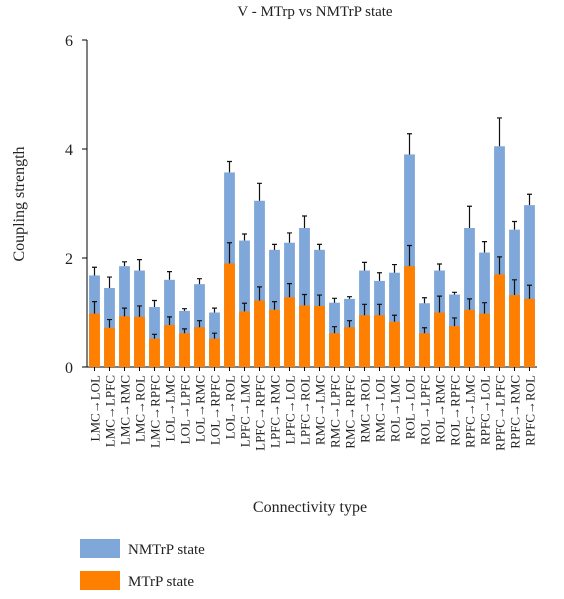  What do you see at coordinates (125, 410) in the screenshot?
I see `x-tick-label: LMC→RMC` at bounding box center [125, 410].